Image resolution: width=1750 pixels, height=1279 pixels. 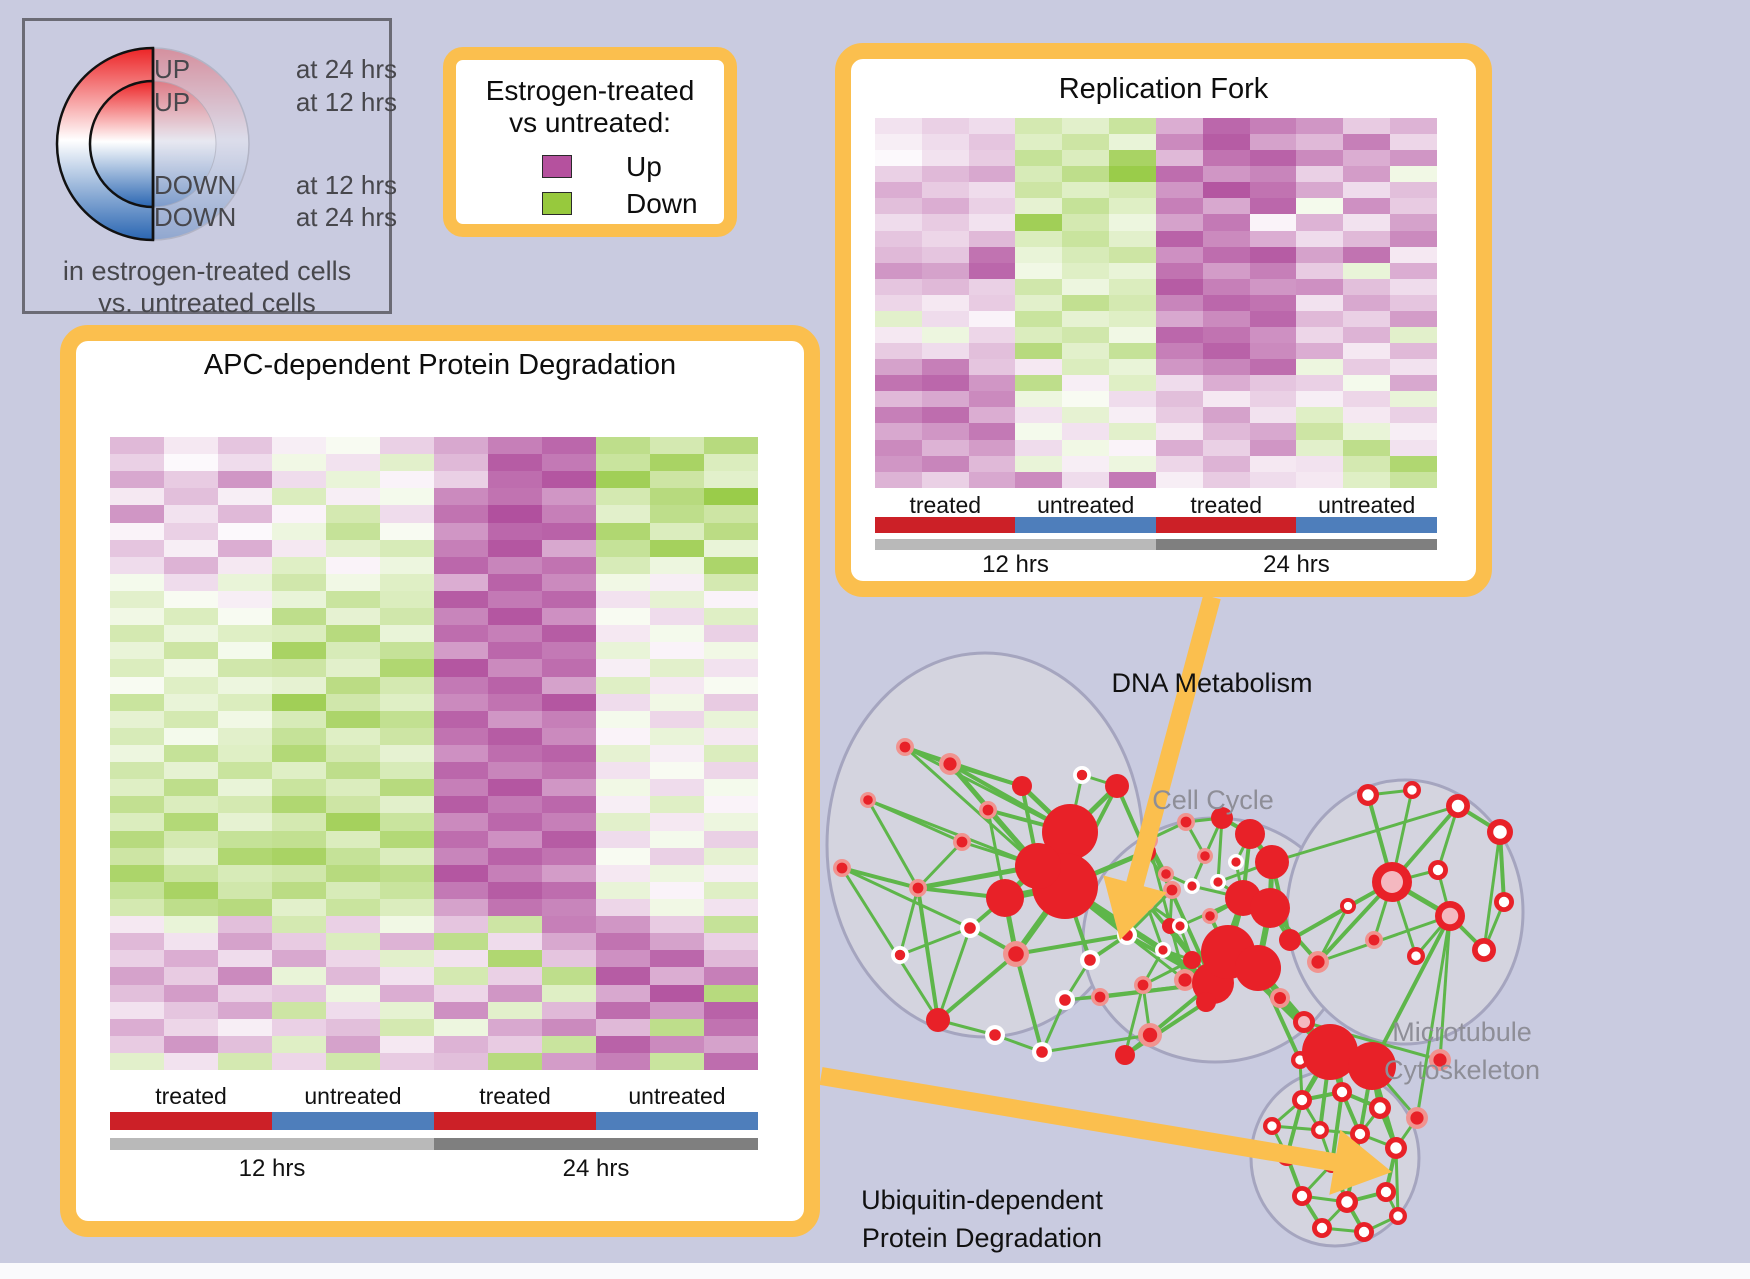 I want to click on updown-legend-item: Down, so click(x=590, y=204).